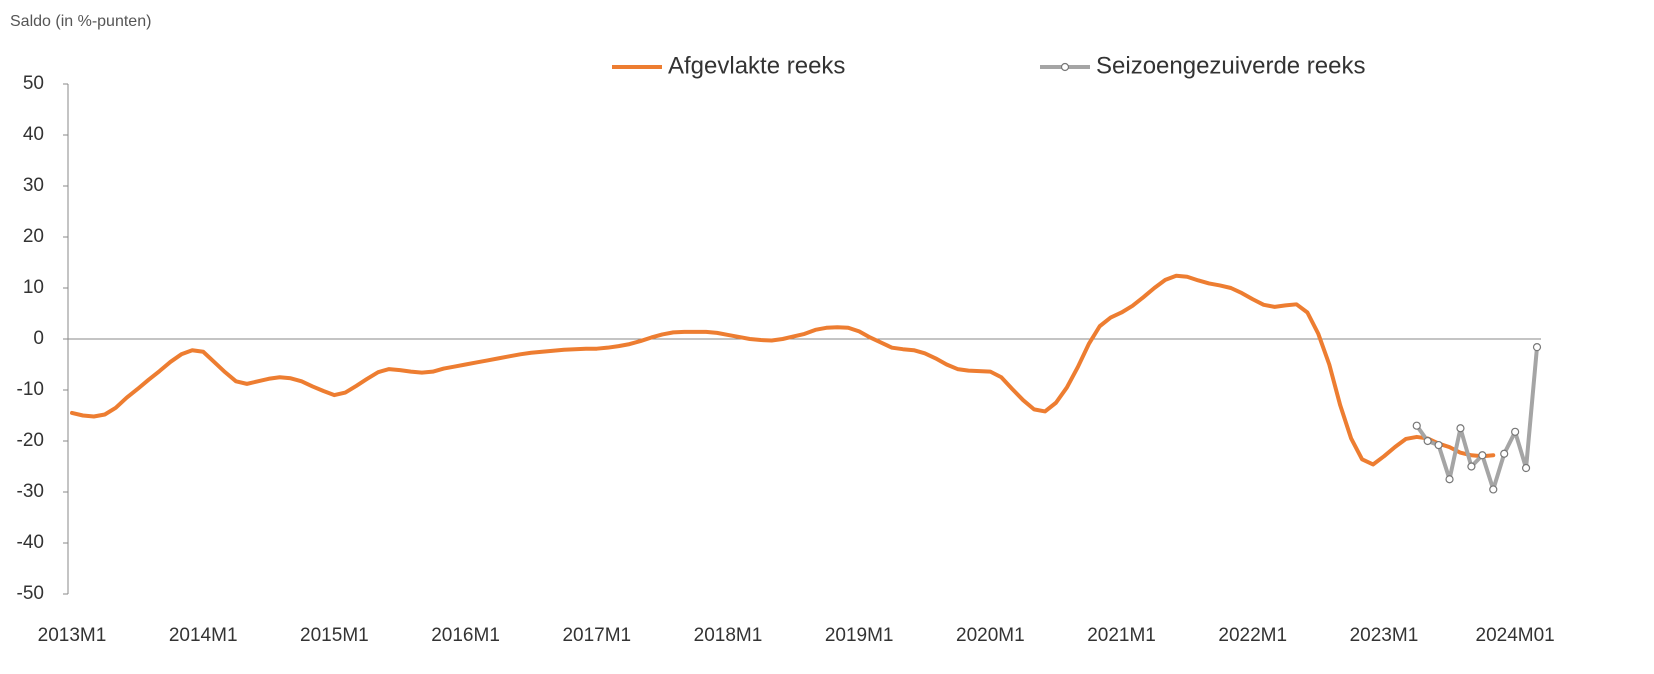 The width and height of the screenshot is (1654, 674). Describe the element at coordinates (334, 635) in the screenshot. I see `x-tick-label: 2015M1` at that location.